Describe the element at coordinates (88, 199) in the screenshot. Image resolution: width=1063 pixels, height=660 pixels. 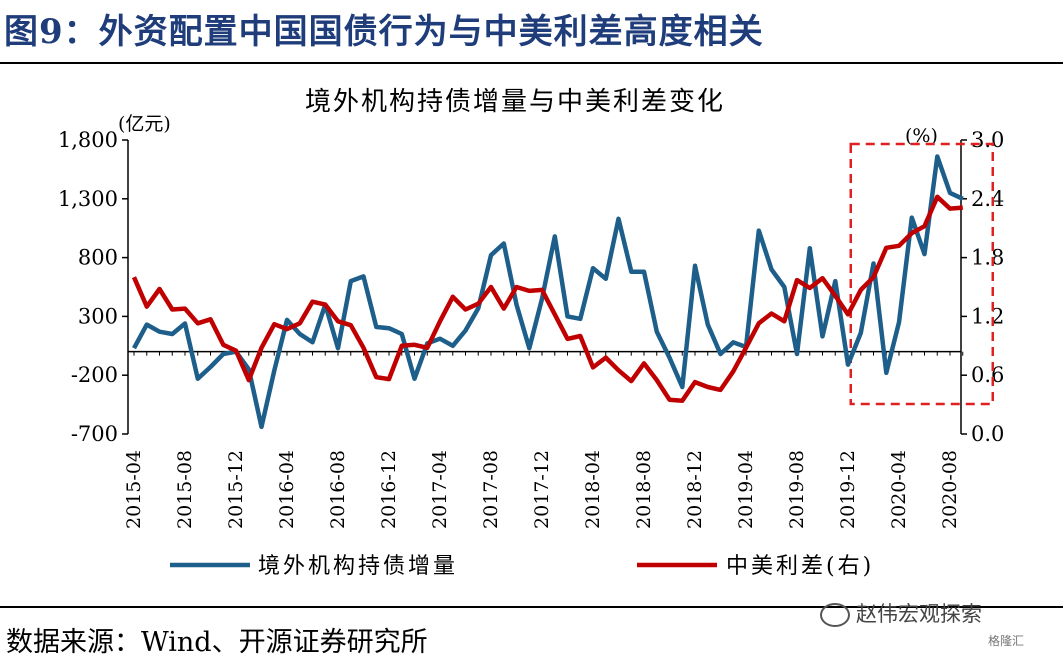
I see `left-tick-label: 1,300` at that location.